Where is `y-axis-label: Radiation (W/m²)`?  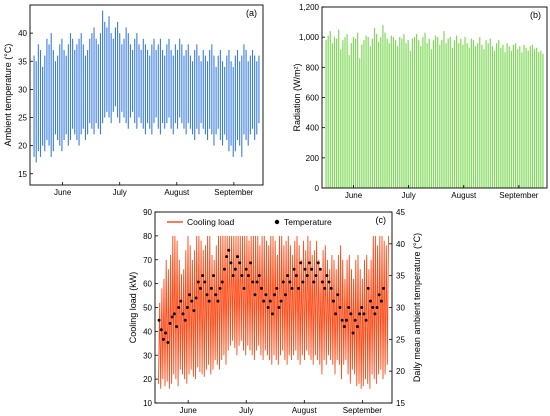 y-axis-label: Radiation (W/m²) is located at coordinates (297, 97).